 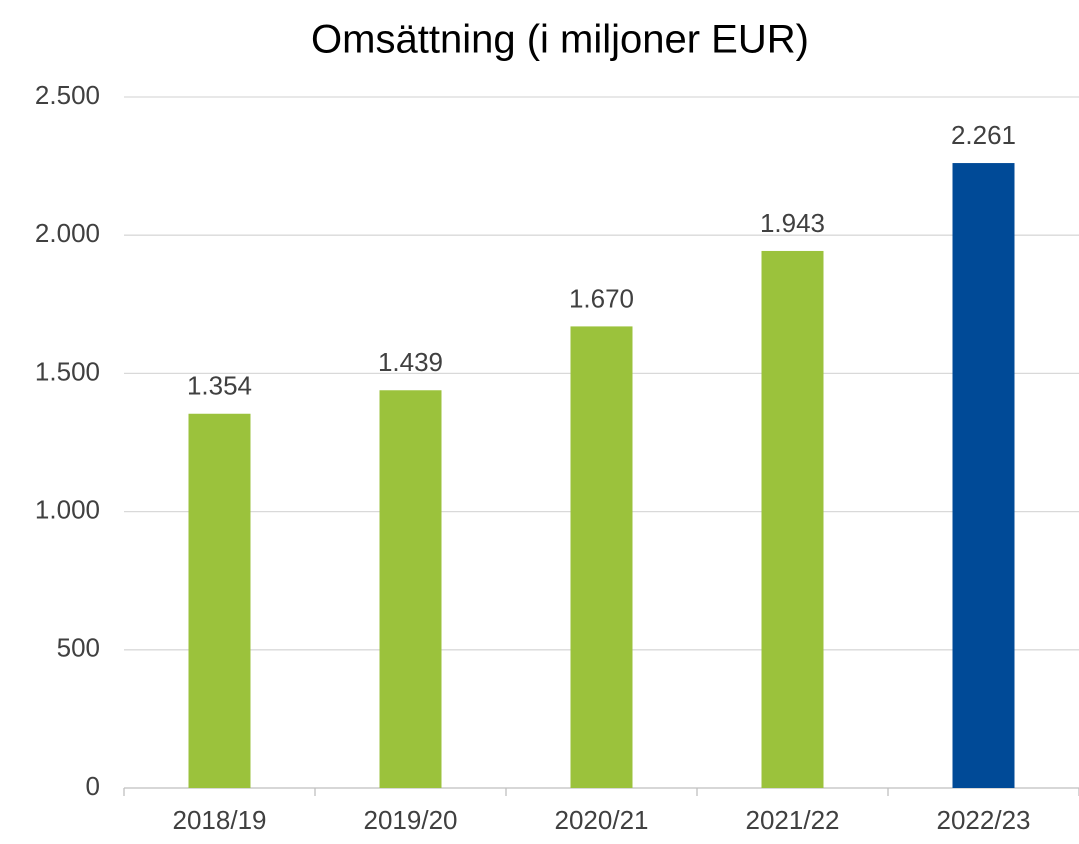 What do you see at coordinates (411, 820) in the screenshot?
I see `x-tick-label: 2019/20` at bounding box center [411, 820].